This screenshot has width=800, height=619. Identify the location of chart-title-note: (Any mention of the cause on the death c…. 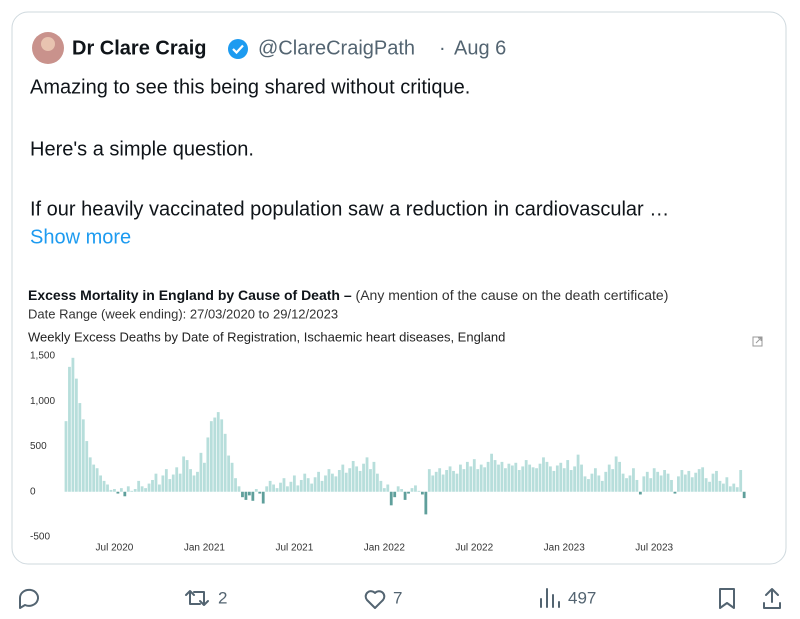
(512, 295).